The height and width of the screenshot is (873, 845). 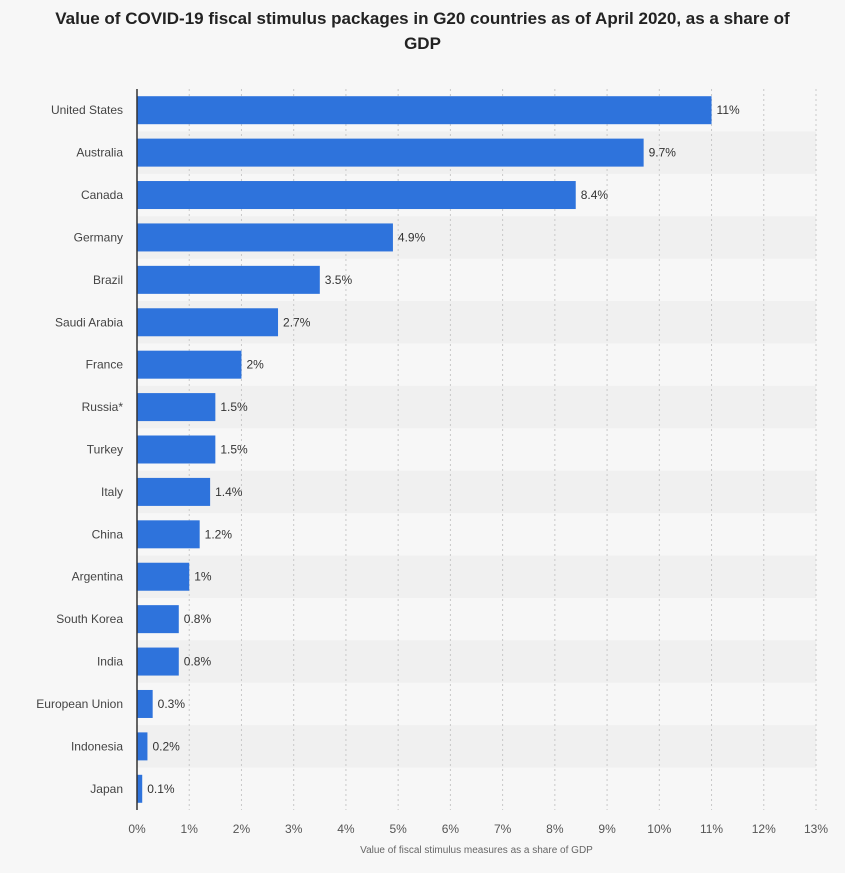 I want to click on data-label: 0.1%, so click(x=161, y=789).